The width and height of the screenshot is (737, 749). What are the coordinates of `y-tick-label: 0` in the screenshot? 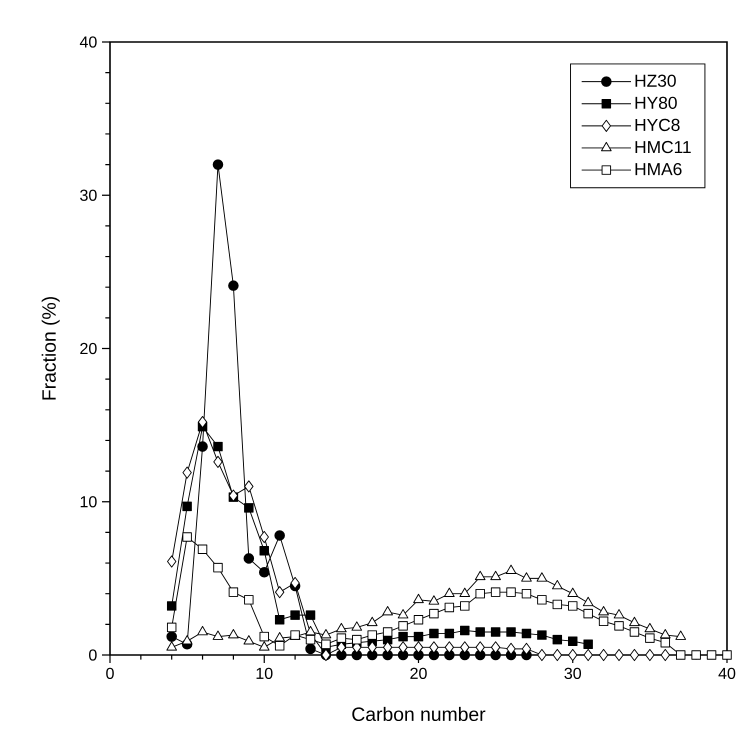 It's located at (93, 655).